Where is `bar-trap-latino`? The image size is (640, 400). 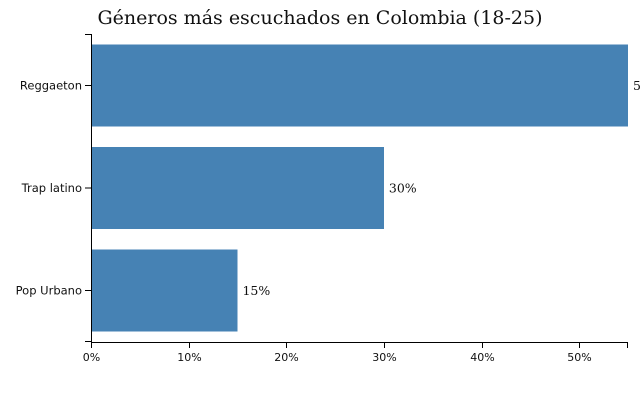 bar-trap-latino is located at coordinates (237, 188).